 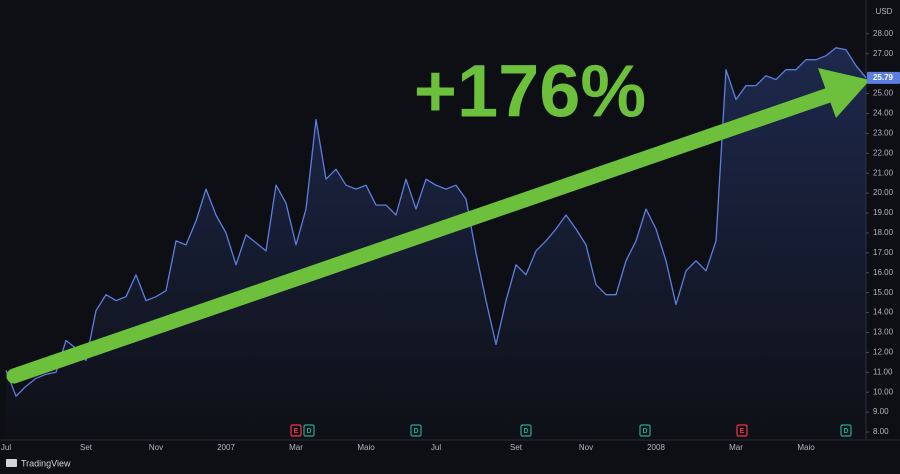 I want to click on last-price-box, so click(x=883, y=77).